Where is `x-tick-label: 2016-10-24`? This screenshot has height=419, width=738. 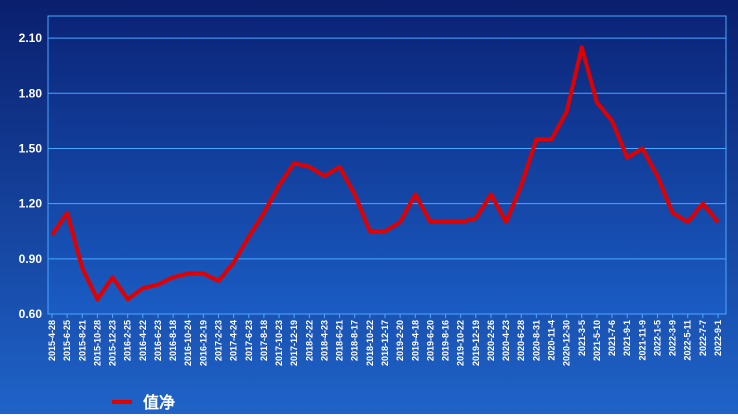 x-tick-label: 2016-10-24 is located at coordinates (188, 343).